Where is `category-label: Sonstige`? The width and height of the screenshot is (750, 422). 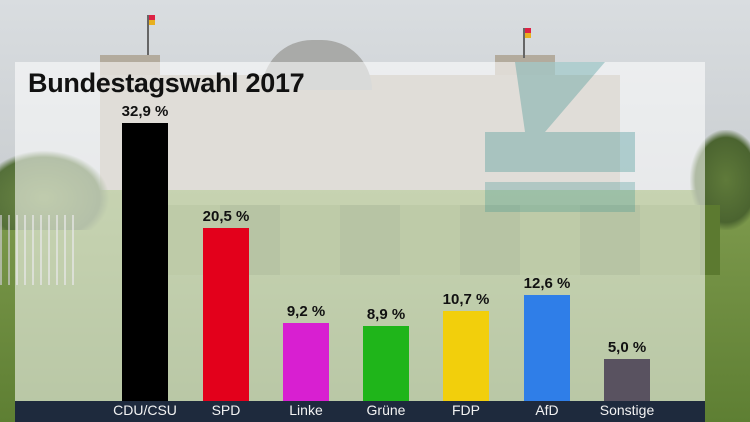
category-label: Sonstige is located at coordinates (627, 410).